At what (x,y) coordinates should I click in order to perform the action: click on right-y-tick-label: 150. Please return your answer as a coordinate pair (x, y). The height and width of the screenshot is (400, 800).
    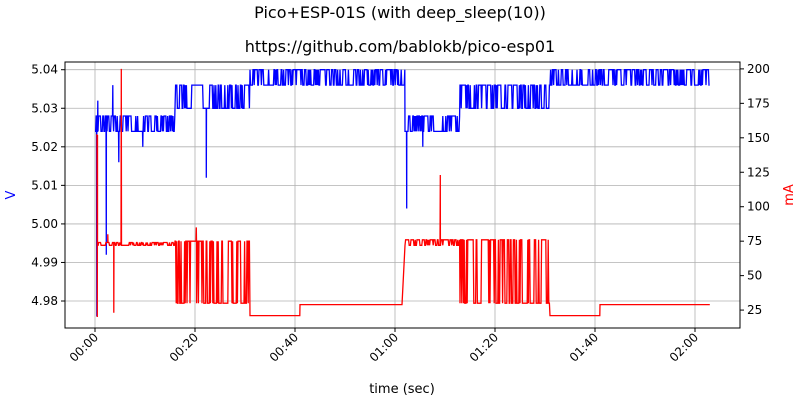
    Looking at the image, I should click on (758, 138).